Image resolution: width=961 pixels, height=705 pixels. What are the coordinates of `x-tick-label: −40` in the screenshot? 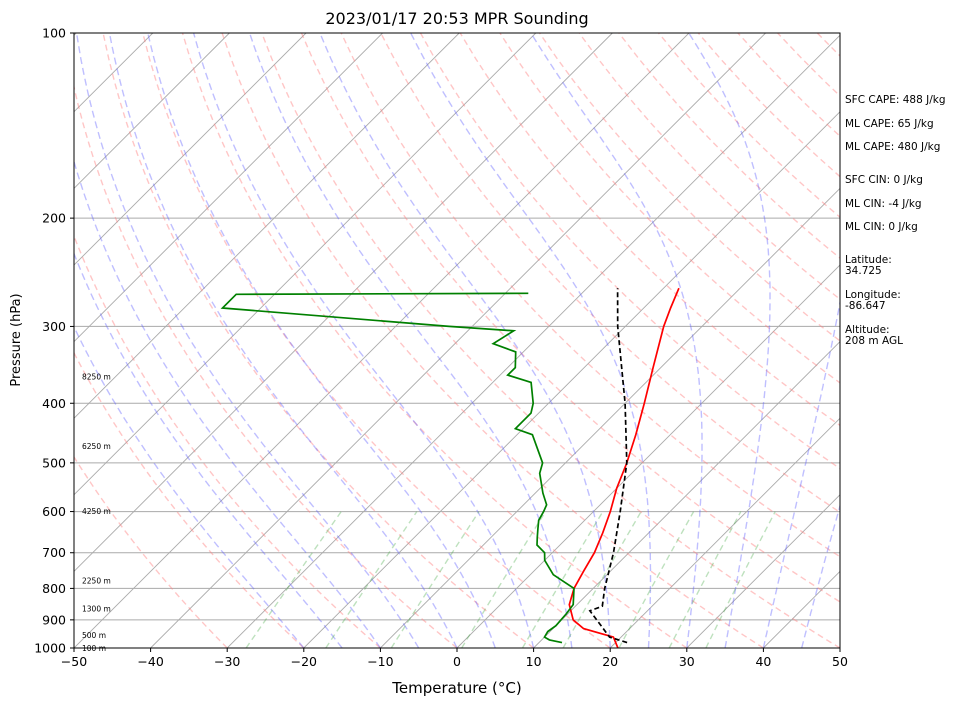 It's located at (150, 661).